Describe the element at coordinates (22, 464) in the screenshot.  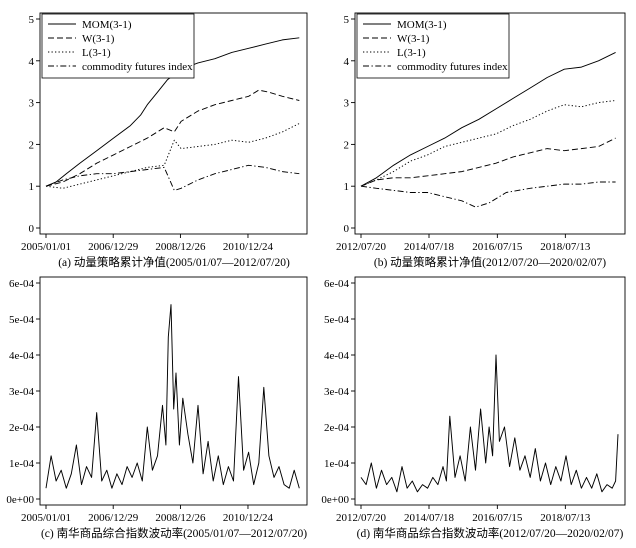
I see `panel-c-y-tick-label: 1e-04` at that location.